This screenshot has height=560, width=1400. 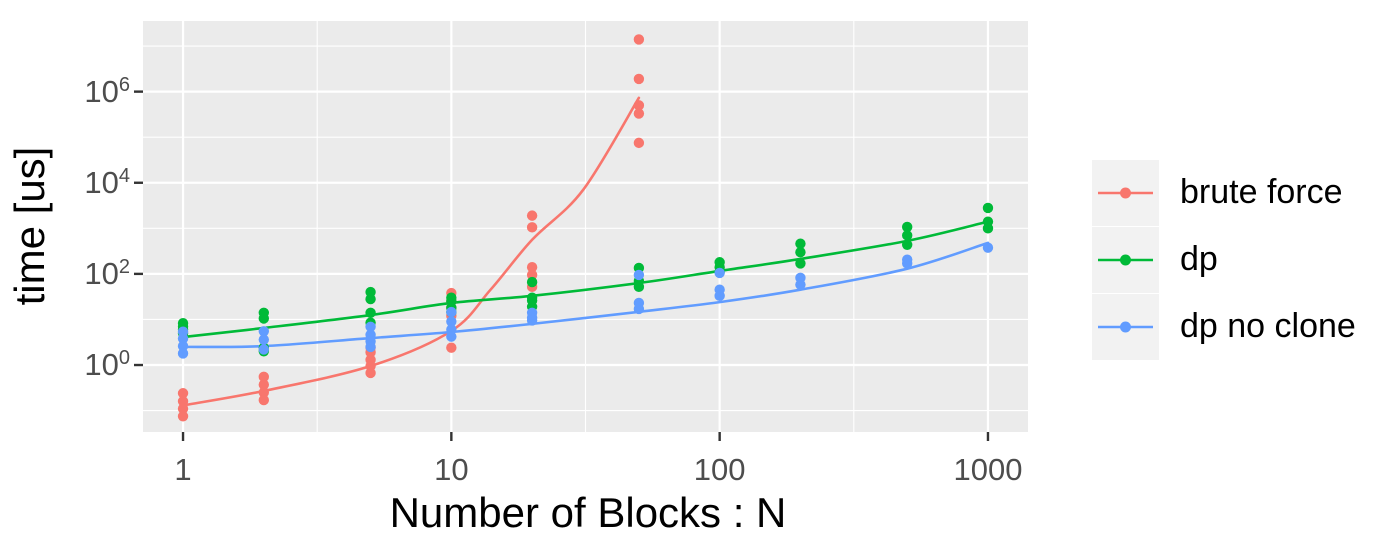 I want to click on legend: brute force dp dp no clone, so click(x=1224, y=259).